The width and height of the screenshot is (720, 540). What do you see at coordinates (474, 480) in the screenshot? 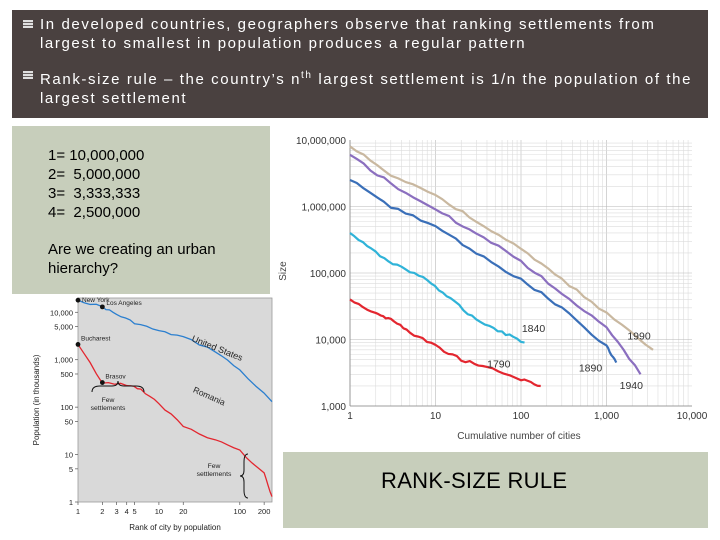
I see `caption-text: RANK-SIZE RULE` at bounding box center [474, 480].